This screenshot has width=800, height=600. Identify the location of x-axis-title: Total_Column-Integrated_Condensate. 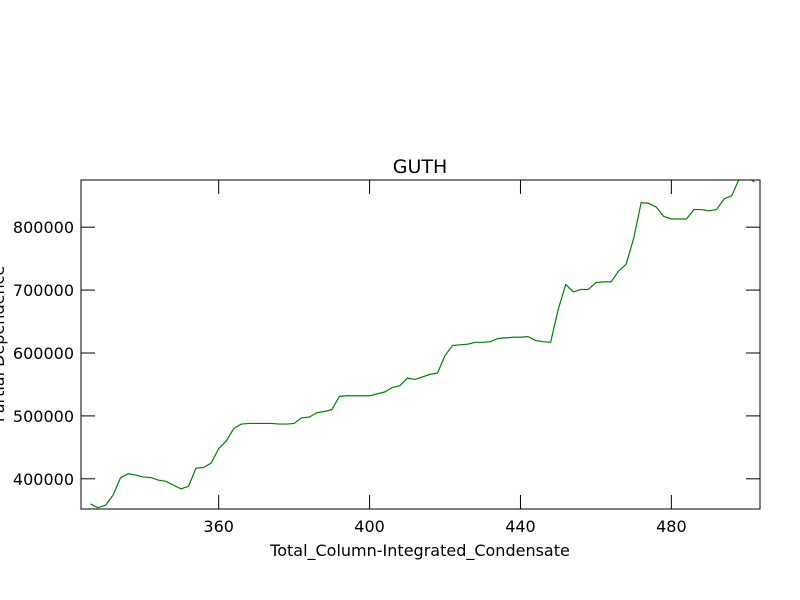
(419, 551).